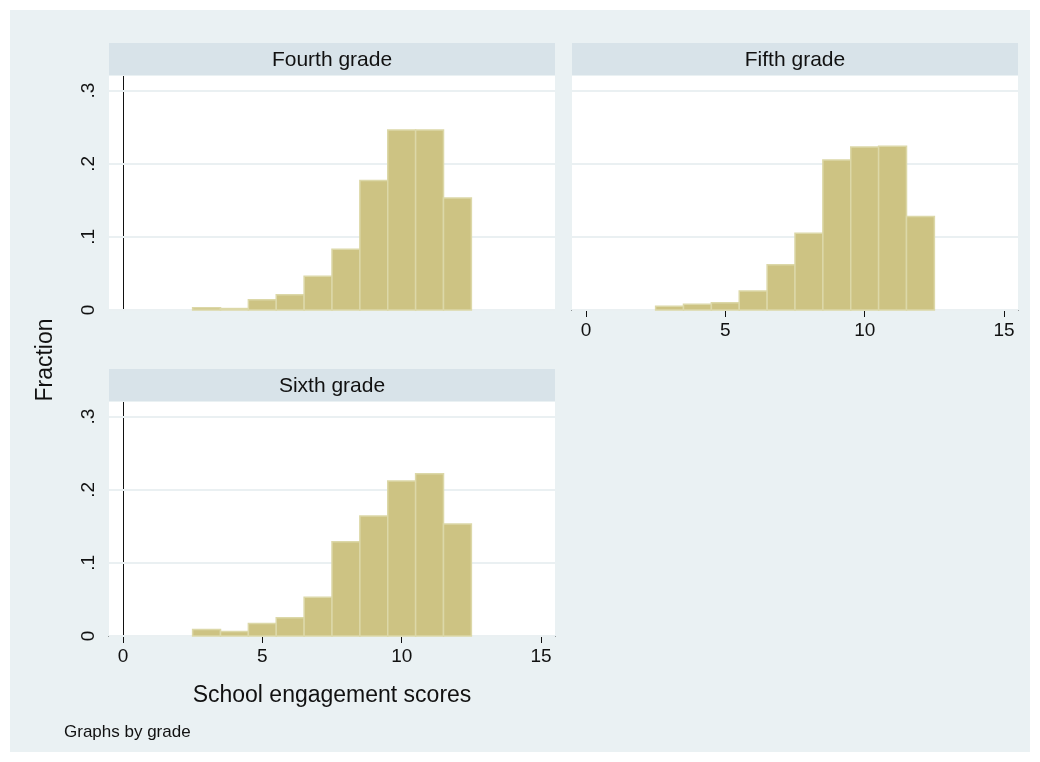  What do you see at coordinates (332, 694) in the screenshot?
I see `x-axis-title: School engagement scores` at bounding box center [332, 694].